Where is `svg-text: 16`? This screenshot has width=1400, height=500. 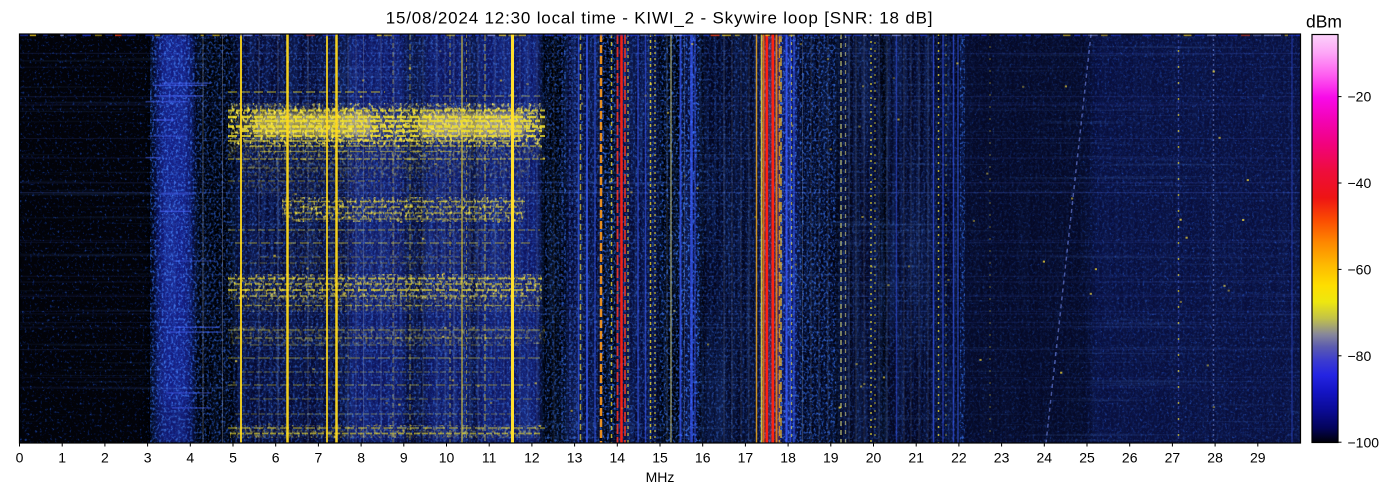
svg-text: 16 is located at coordinates (703, 458).